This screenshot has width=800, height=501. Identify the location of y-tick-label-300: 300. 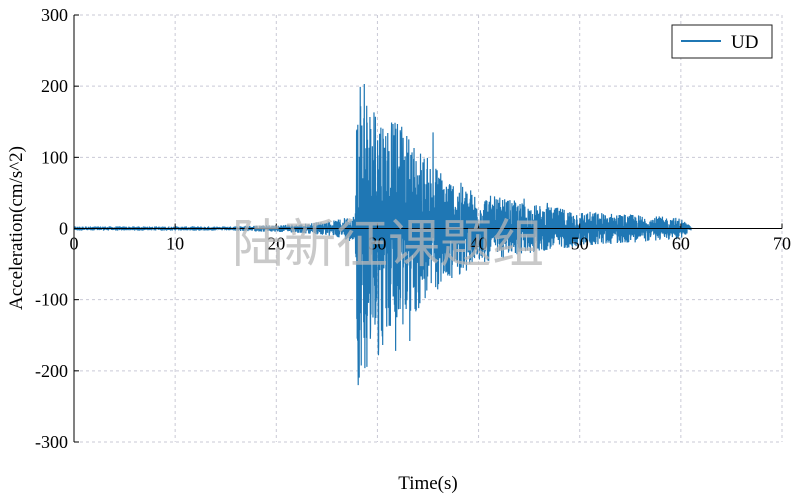
(54, 15).